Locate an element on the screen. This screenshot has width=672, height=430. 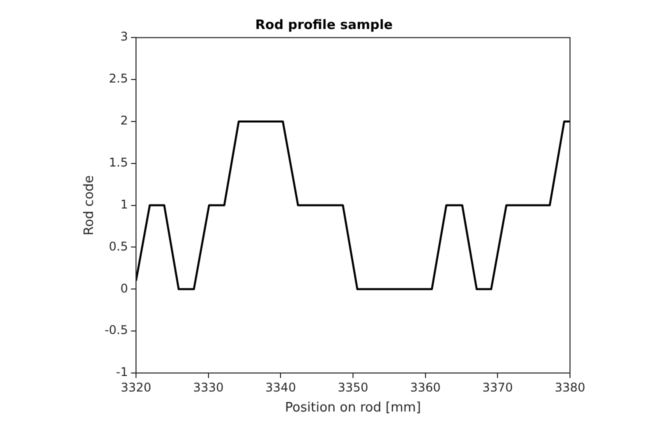
x-tick-label: 3370 is located at coordinates (497, 387).